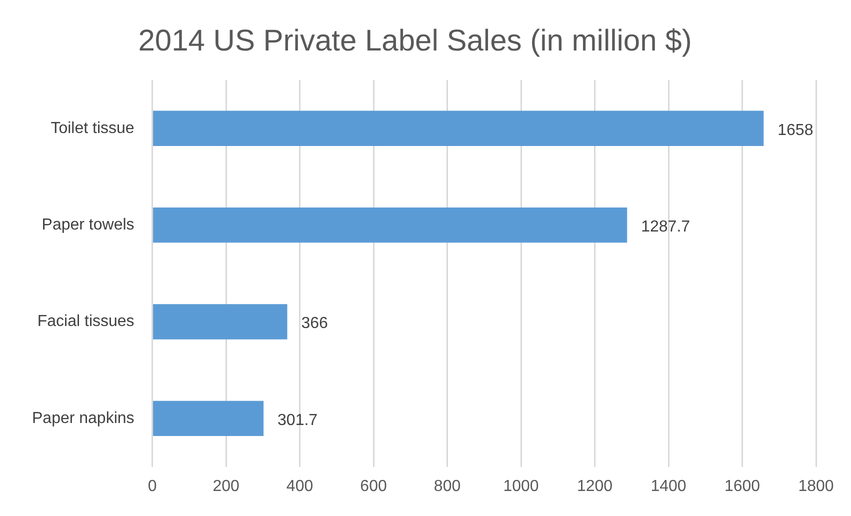 This screenshot has height=516, width=851. I want to click on chart-title: 2014 US Private Label Sales (in million $), so click(415, 41).